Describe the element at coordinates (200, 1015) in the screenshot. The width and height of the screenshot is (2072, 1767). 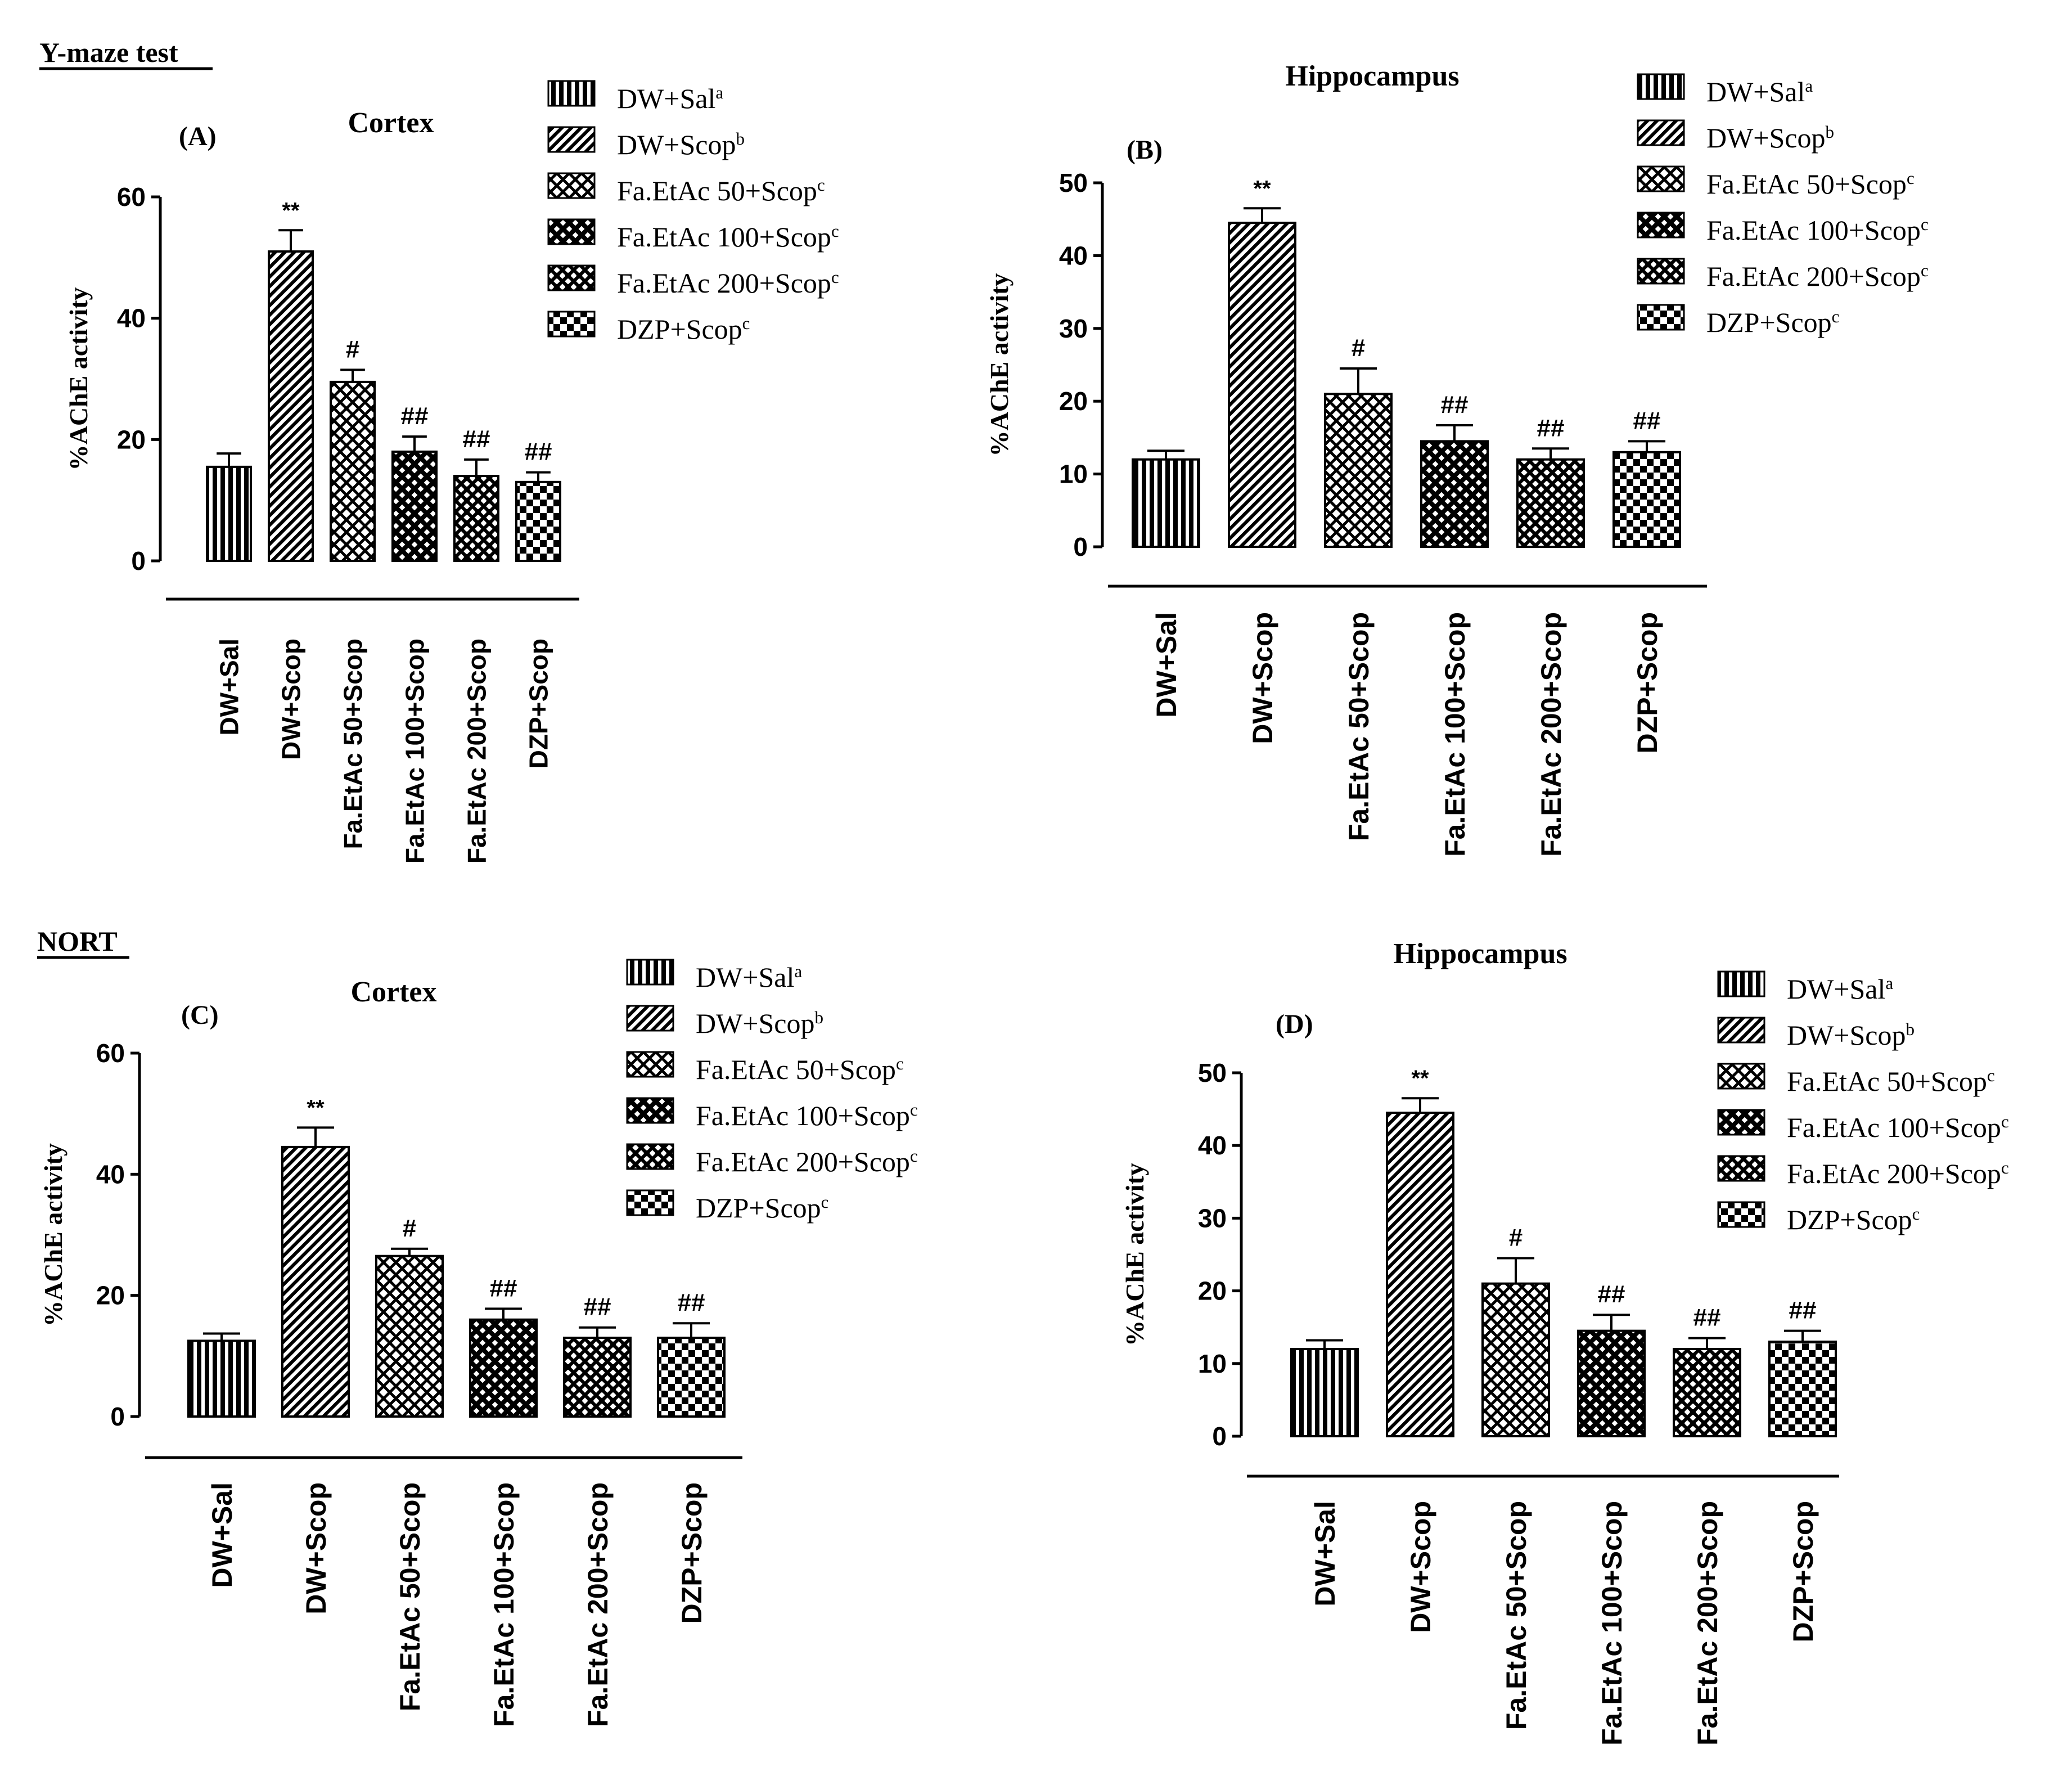
I see `panel-label: (C)` at that location.